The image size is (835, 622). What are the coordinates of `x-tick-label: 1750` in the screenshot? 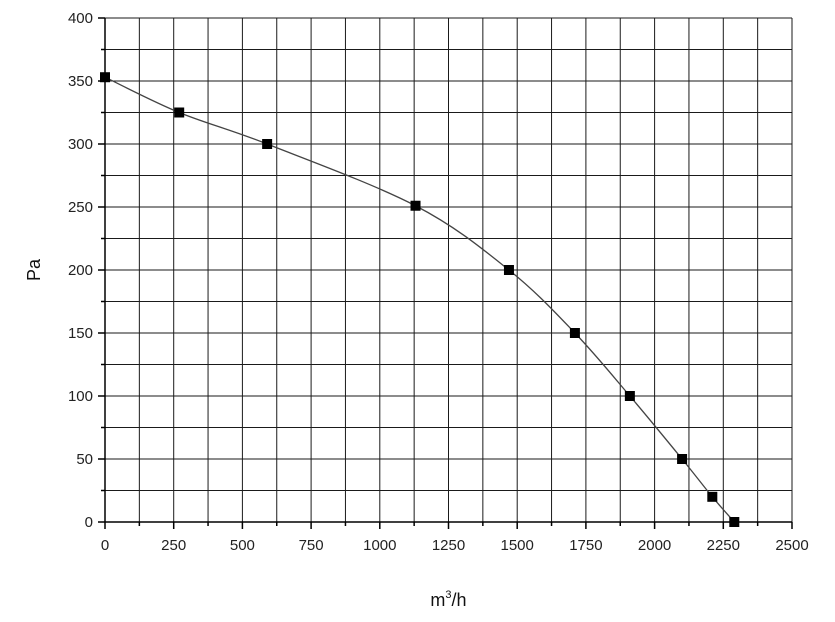 It's located at (585, 545).